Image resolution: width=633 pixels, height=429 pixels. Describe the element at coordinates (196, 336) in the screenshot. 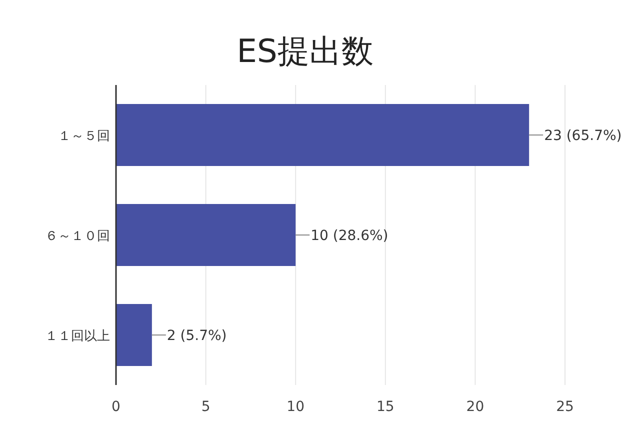

I see `data-label: 2 (5.7%)` at that location.